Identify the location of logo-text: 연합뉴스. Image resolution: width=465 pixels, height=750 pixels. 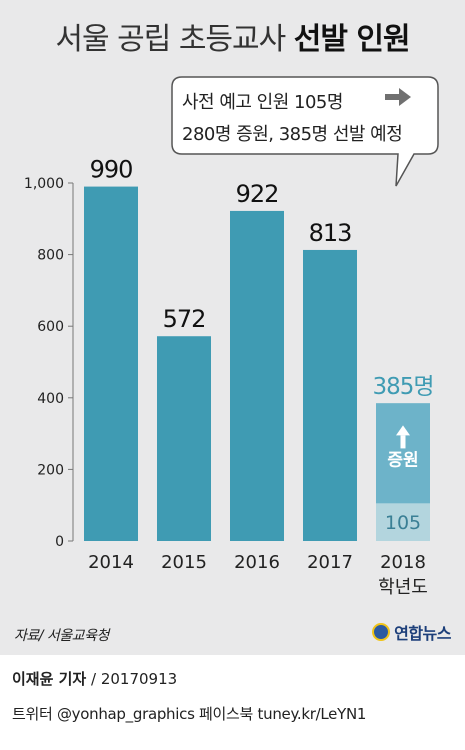
(422, 633).